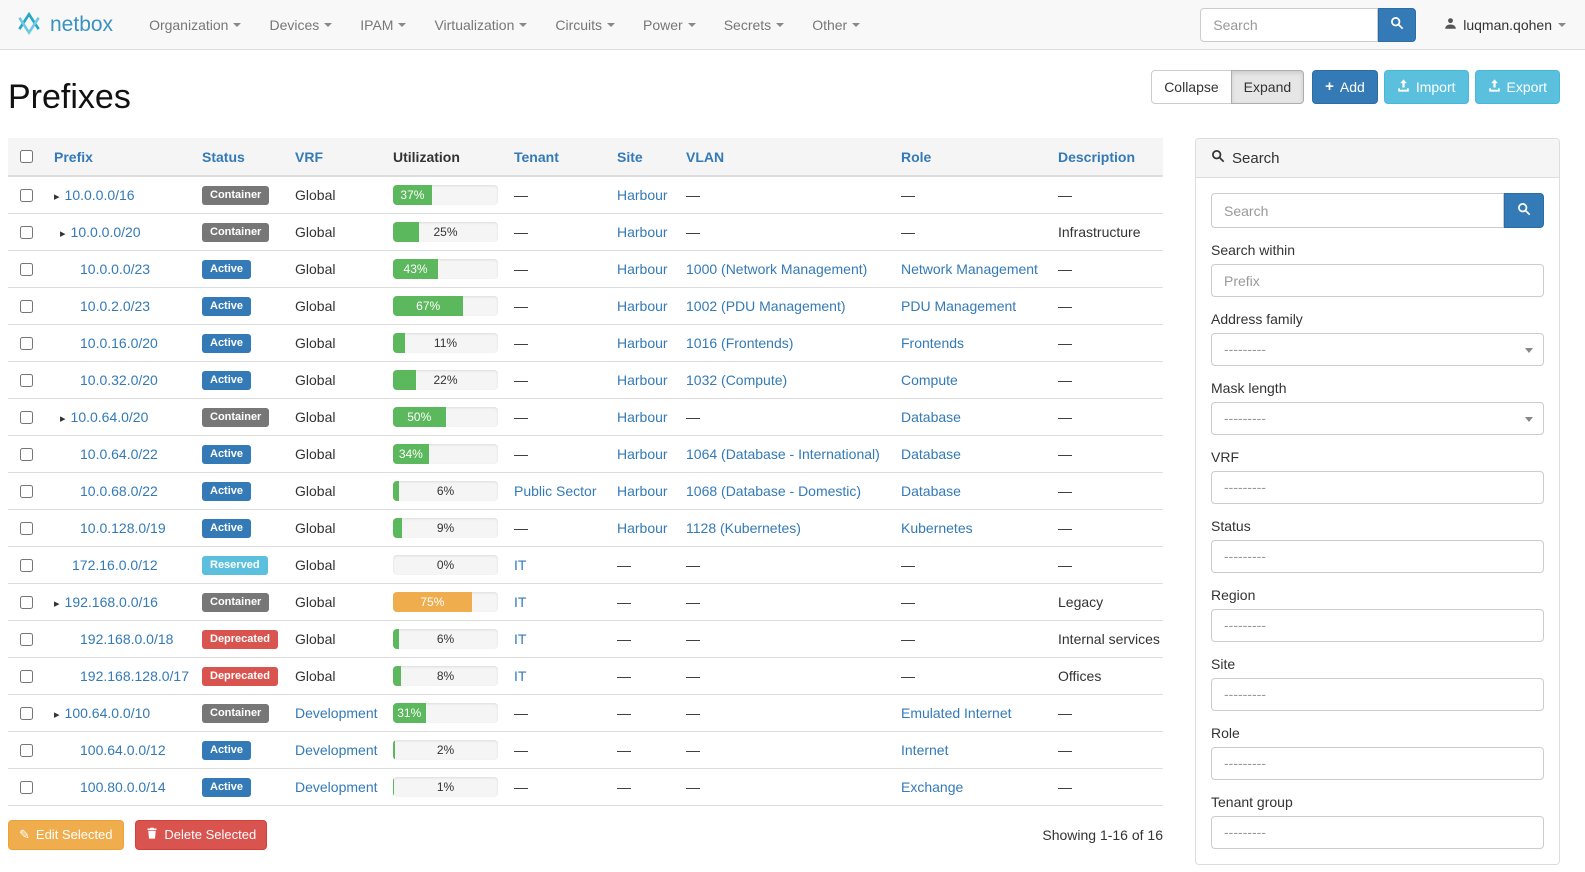  I want to click on prefix-link: 192.168.0.0/16, so click(111, 602).